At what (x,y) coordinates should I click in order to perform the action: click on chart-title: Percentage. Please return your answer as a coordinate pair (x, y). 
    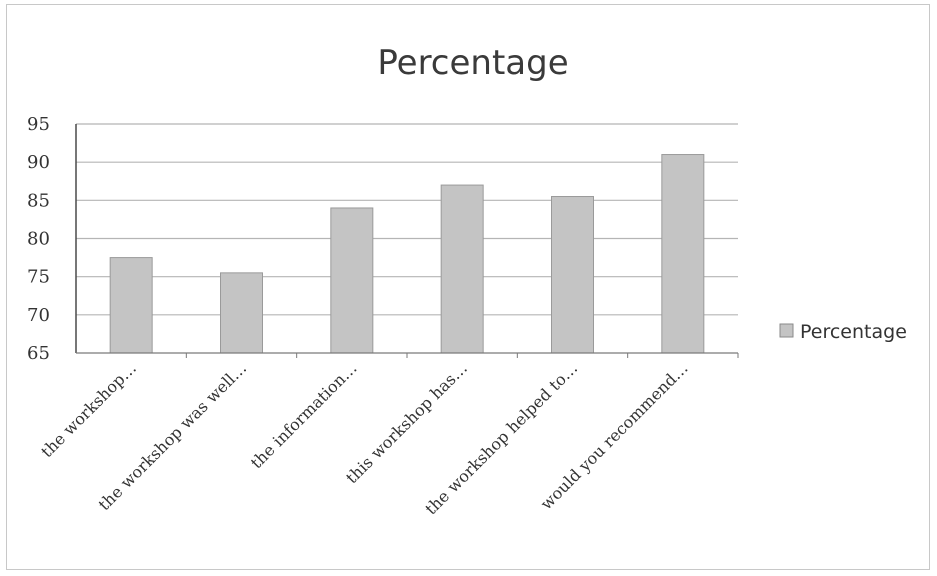
    Looking at the image, I should click on (472, 63).